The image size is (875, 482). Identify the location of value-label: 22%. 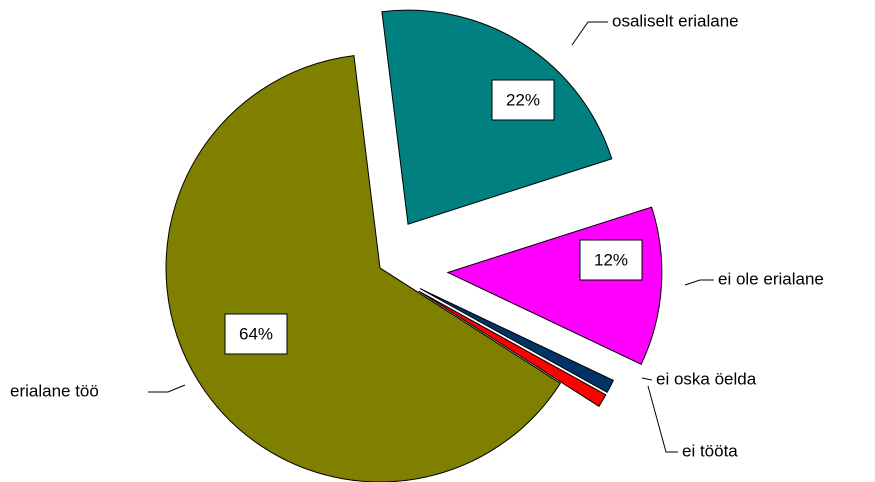
(523, 99).